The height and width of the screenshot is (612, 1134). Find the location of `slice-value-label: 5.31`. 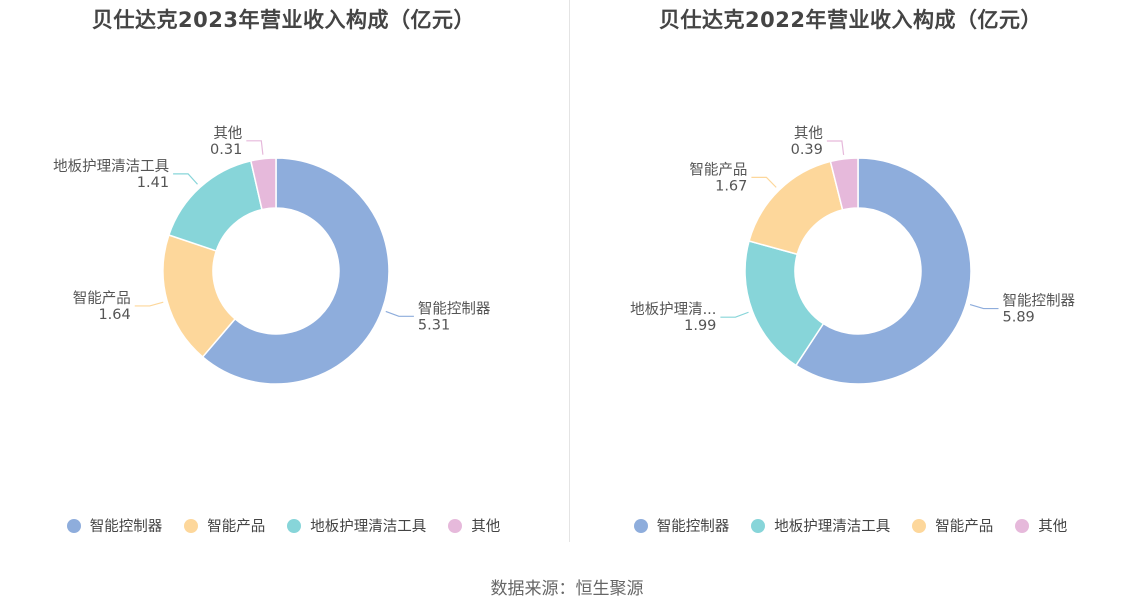

slice-value-label: 5.31 is located at coordinates (434, 325).